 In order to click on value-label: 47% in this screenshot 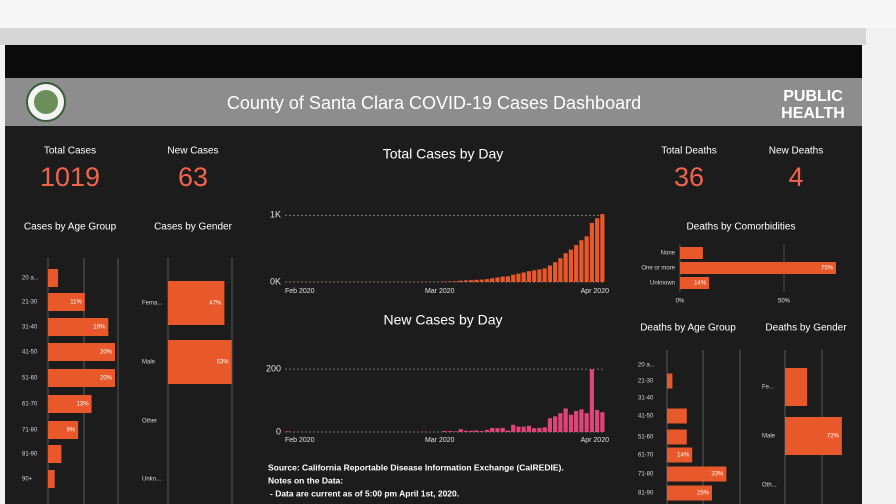, I will do `click(215, 304)`.